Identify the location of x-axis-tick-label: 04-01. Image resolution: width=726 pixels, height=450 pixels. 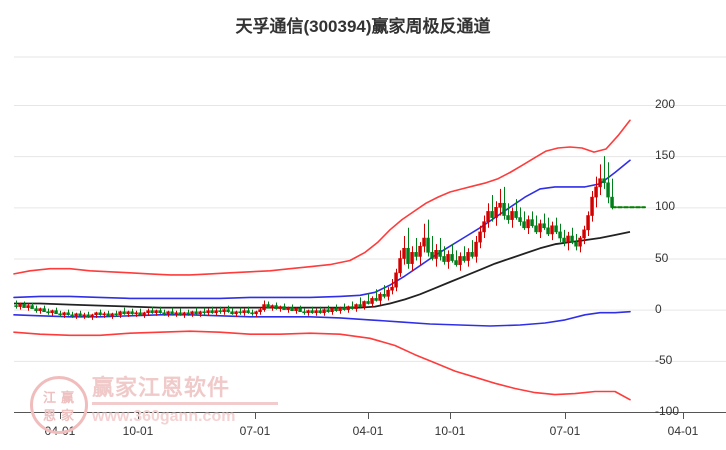
(60, 431).